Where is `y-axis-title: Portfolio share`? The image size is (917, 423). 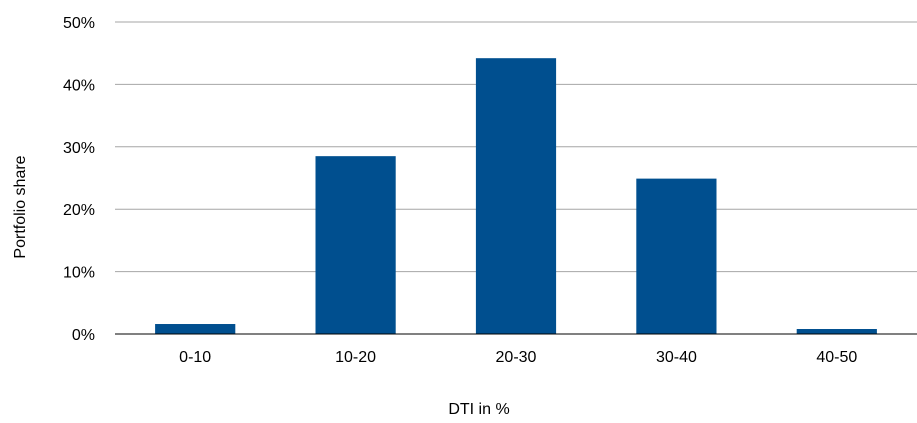 y-axis-title: Portfolio share is located at coordinates (20, 206).